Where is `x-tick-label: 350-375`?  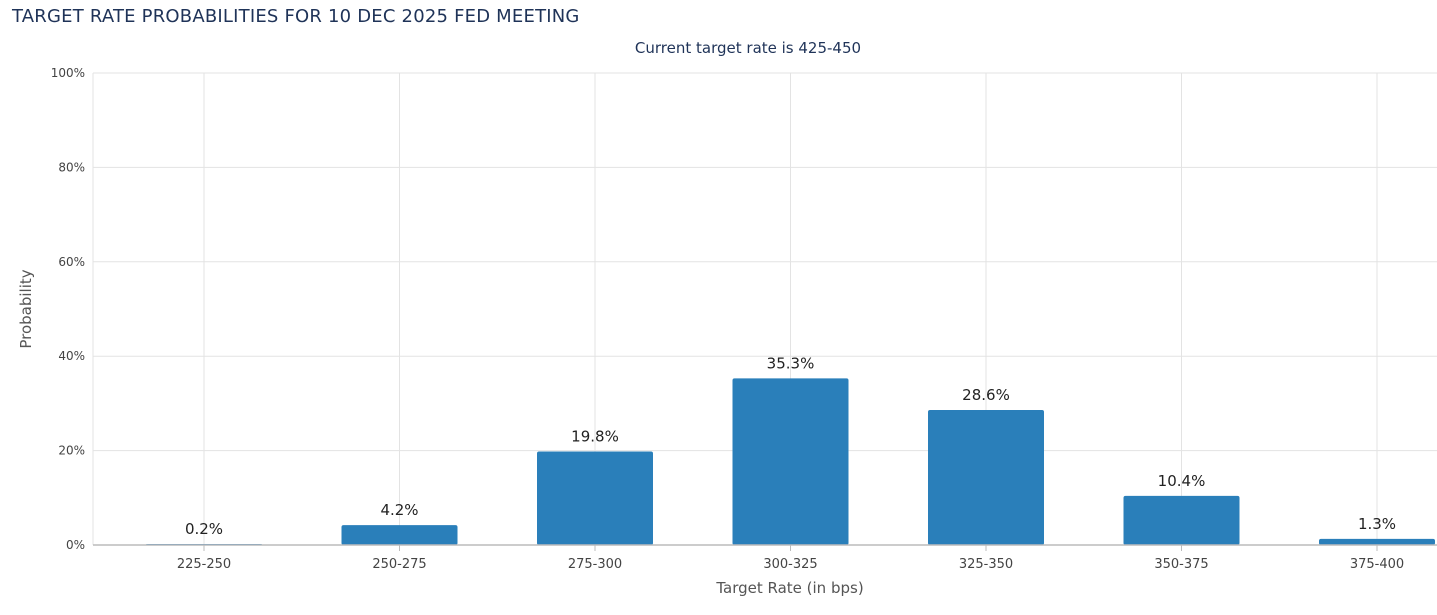 x-tick-label: 350-375 is located at coordinates (1181, 564).